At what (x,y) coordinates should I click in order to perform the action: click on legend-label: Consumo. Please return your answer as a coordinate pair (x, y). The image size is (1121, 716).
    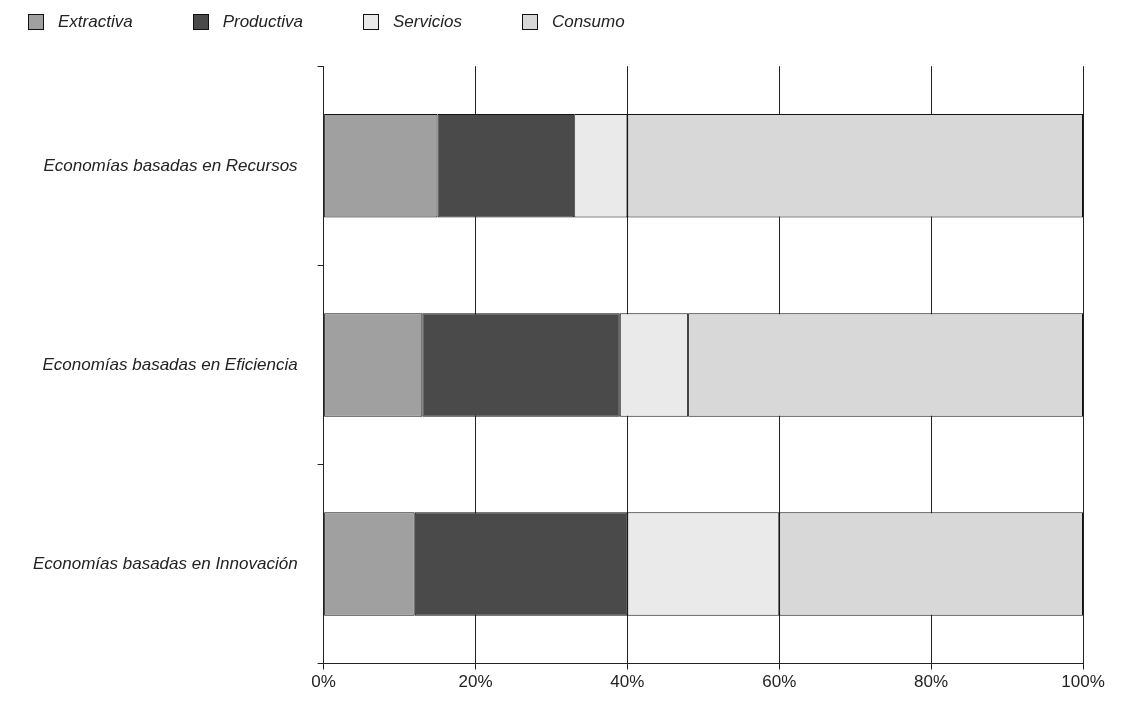
    Looking at the image, I should click on (588, 22).